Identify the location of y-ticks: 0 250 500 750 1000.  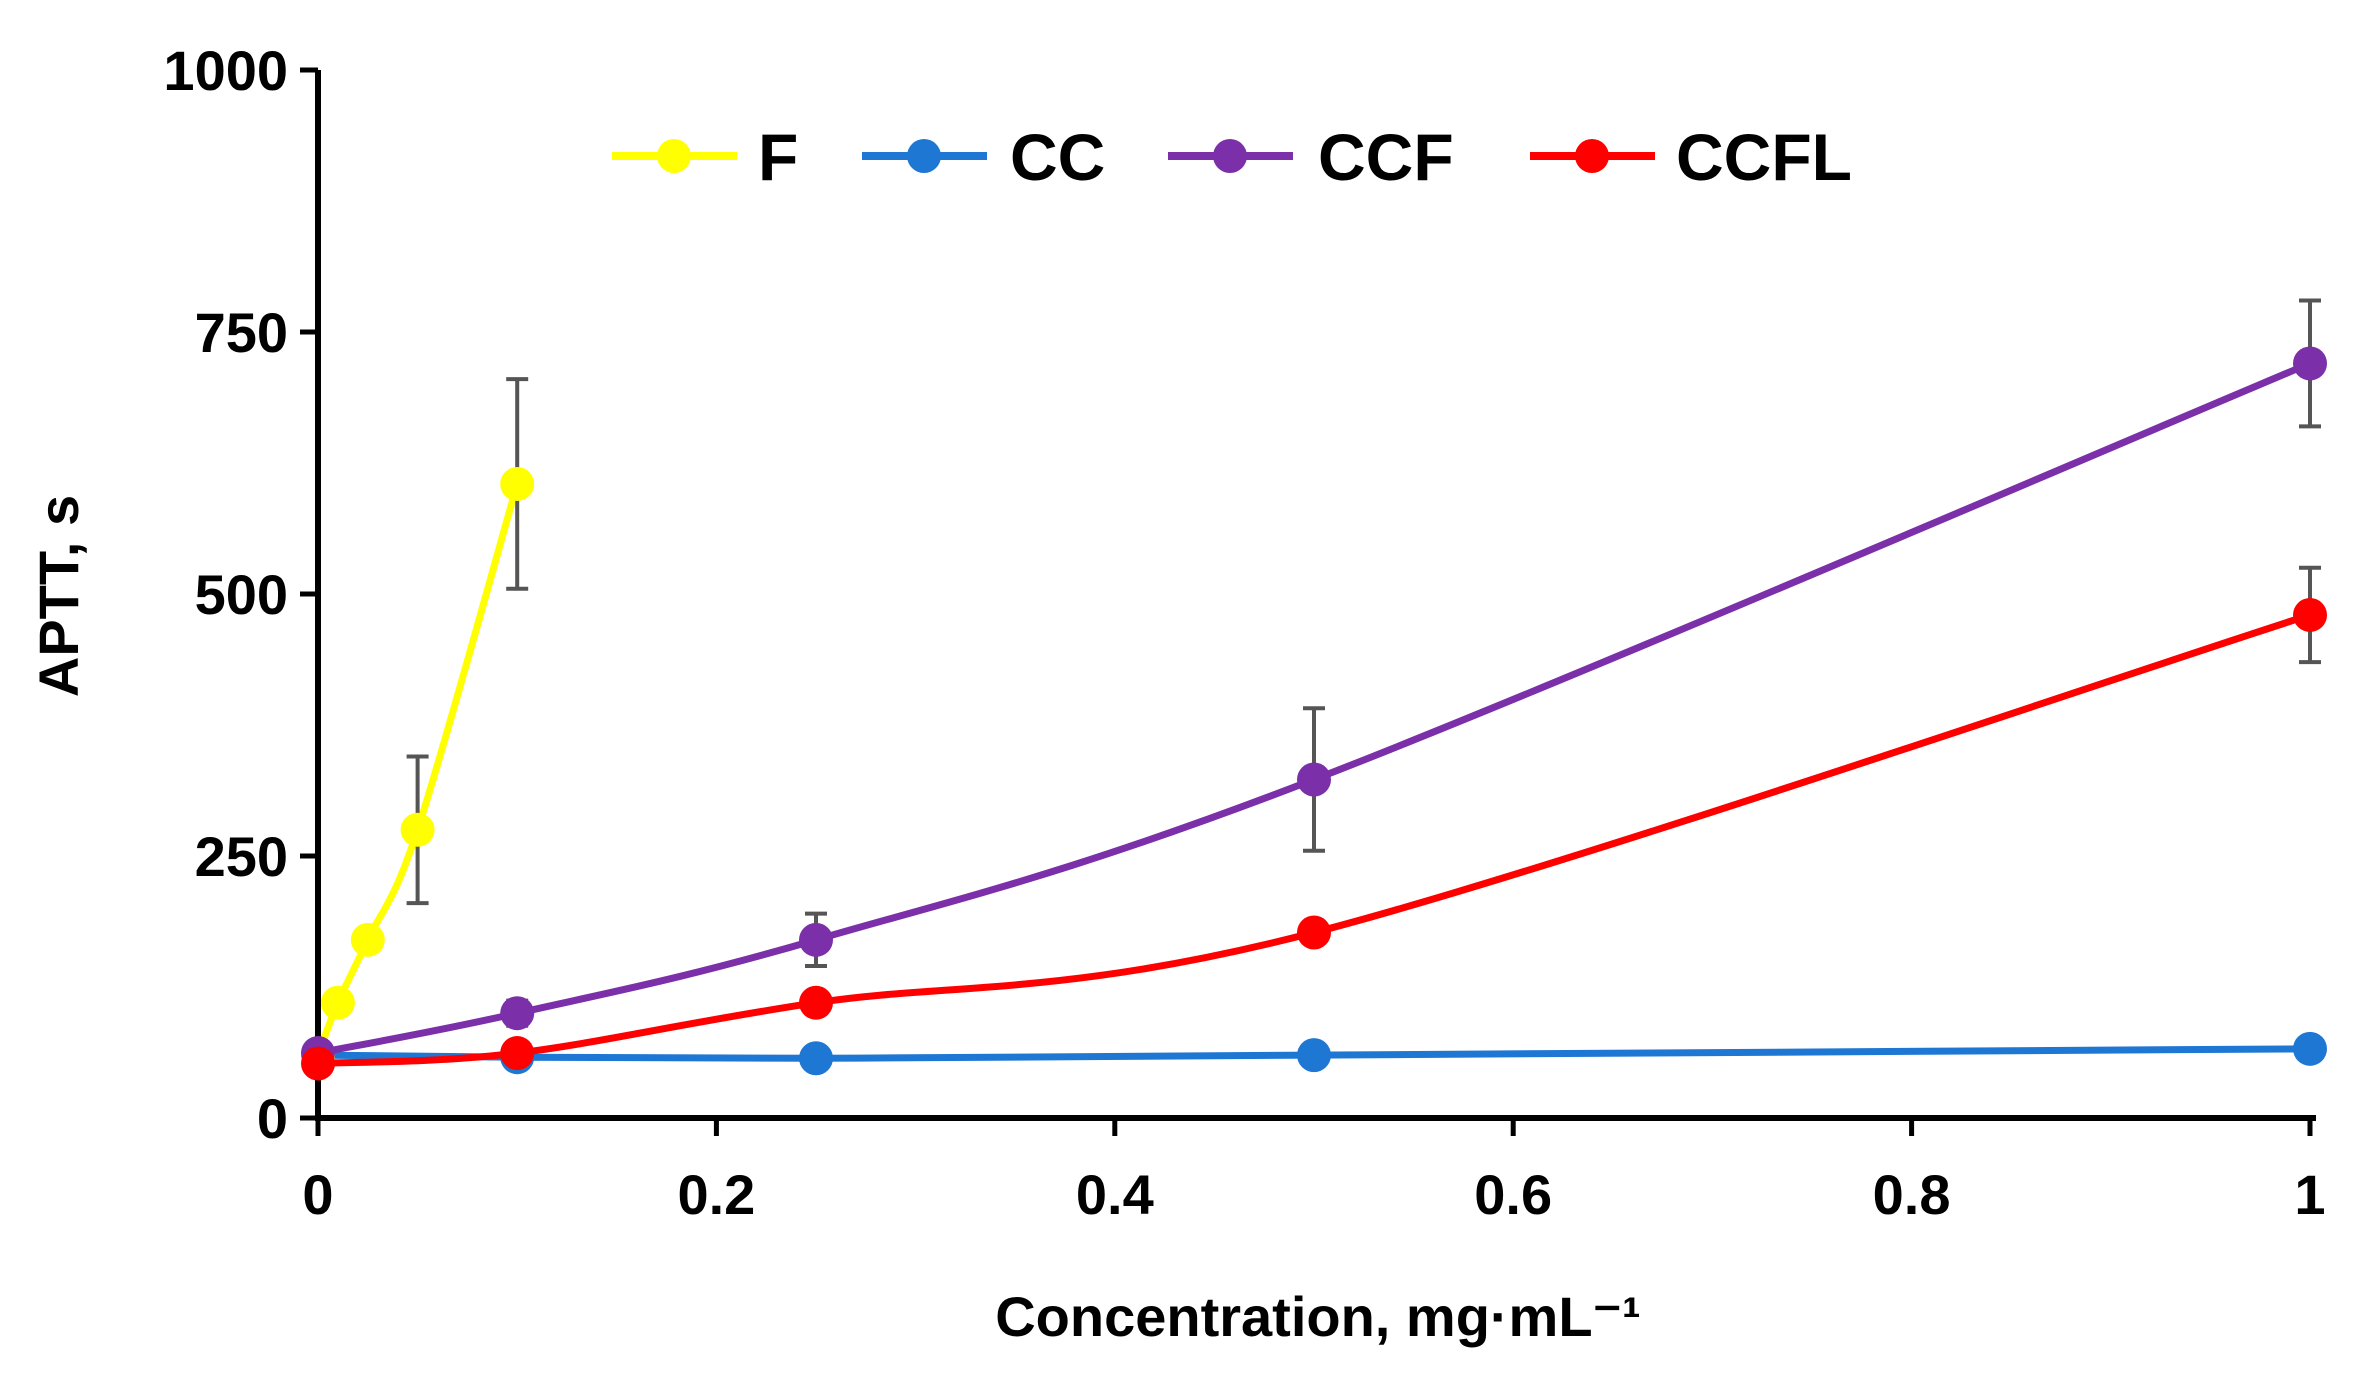
(240, 594).